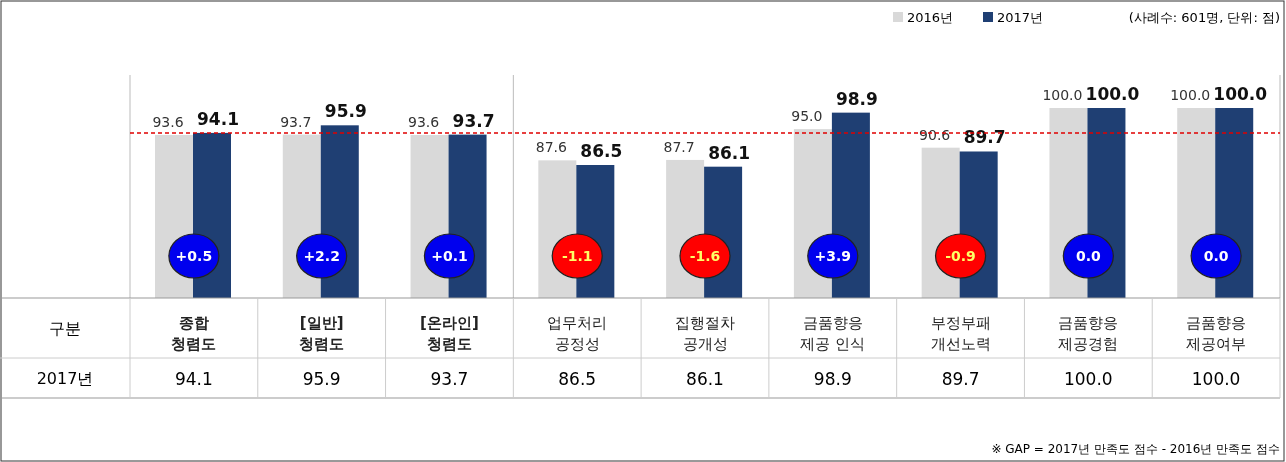  What do you see at coordinates (1088, 333) in the screenshot?
I see `x-tick-label: 금품향응 제공경험` at bounding box center [1088, 333].